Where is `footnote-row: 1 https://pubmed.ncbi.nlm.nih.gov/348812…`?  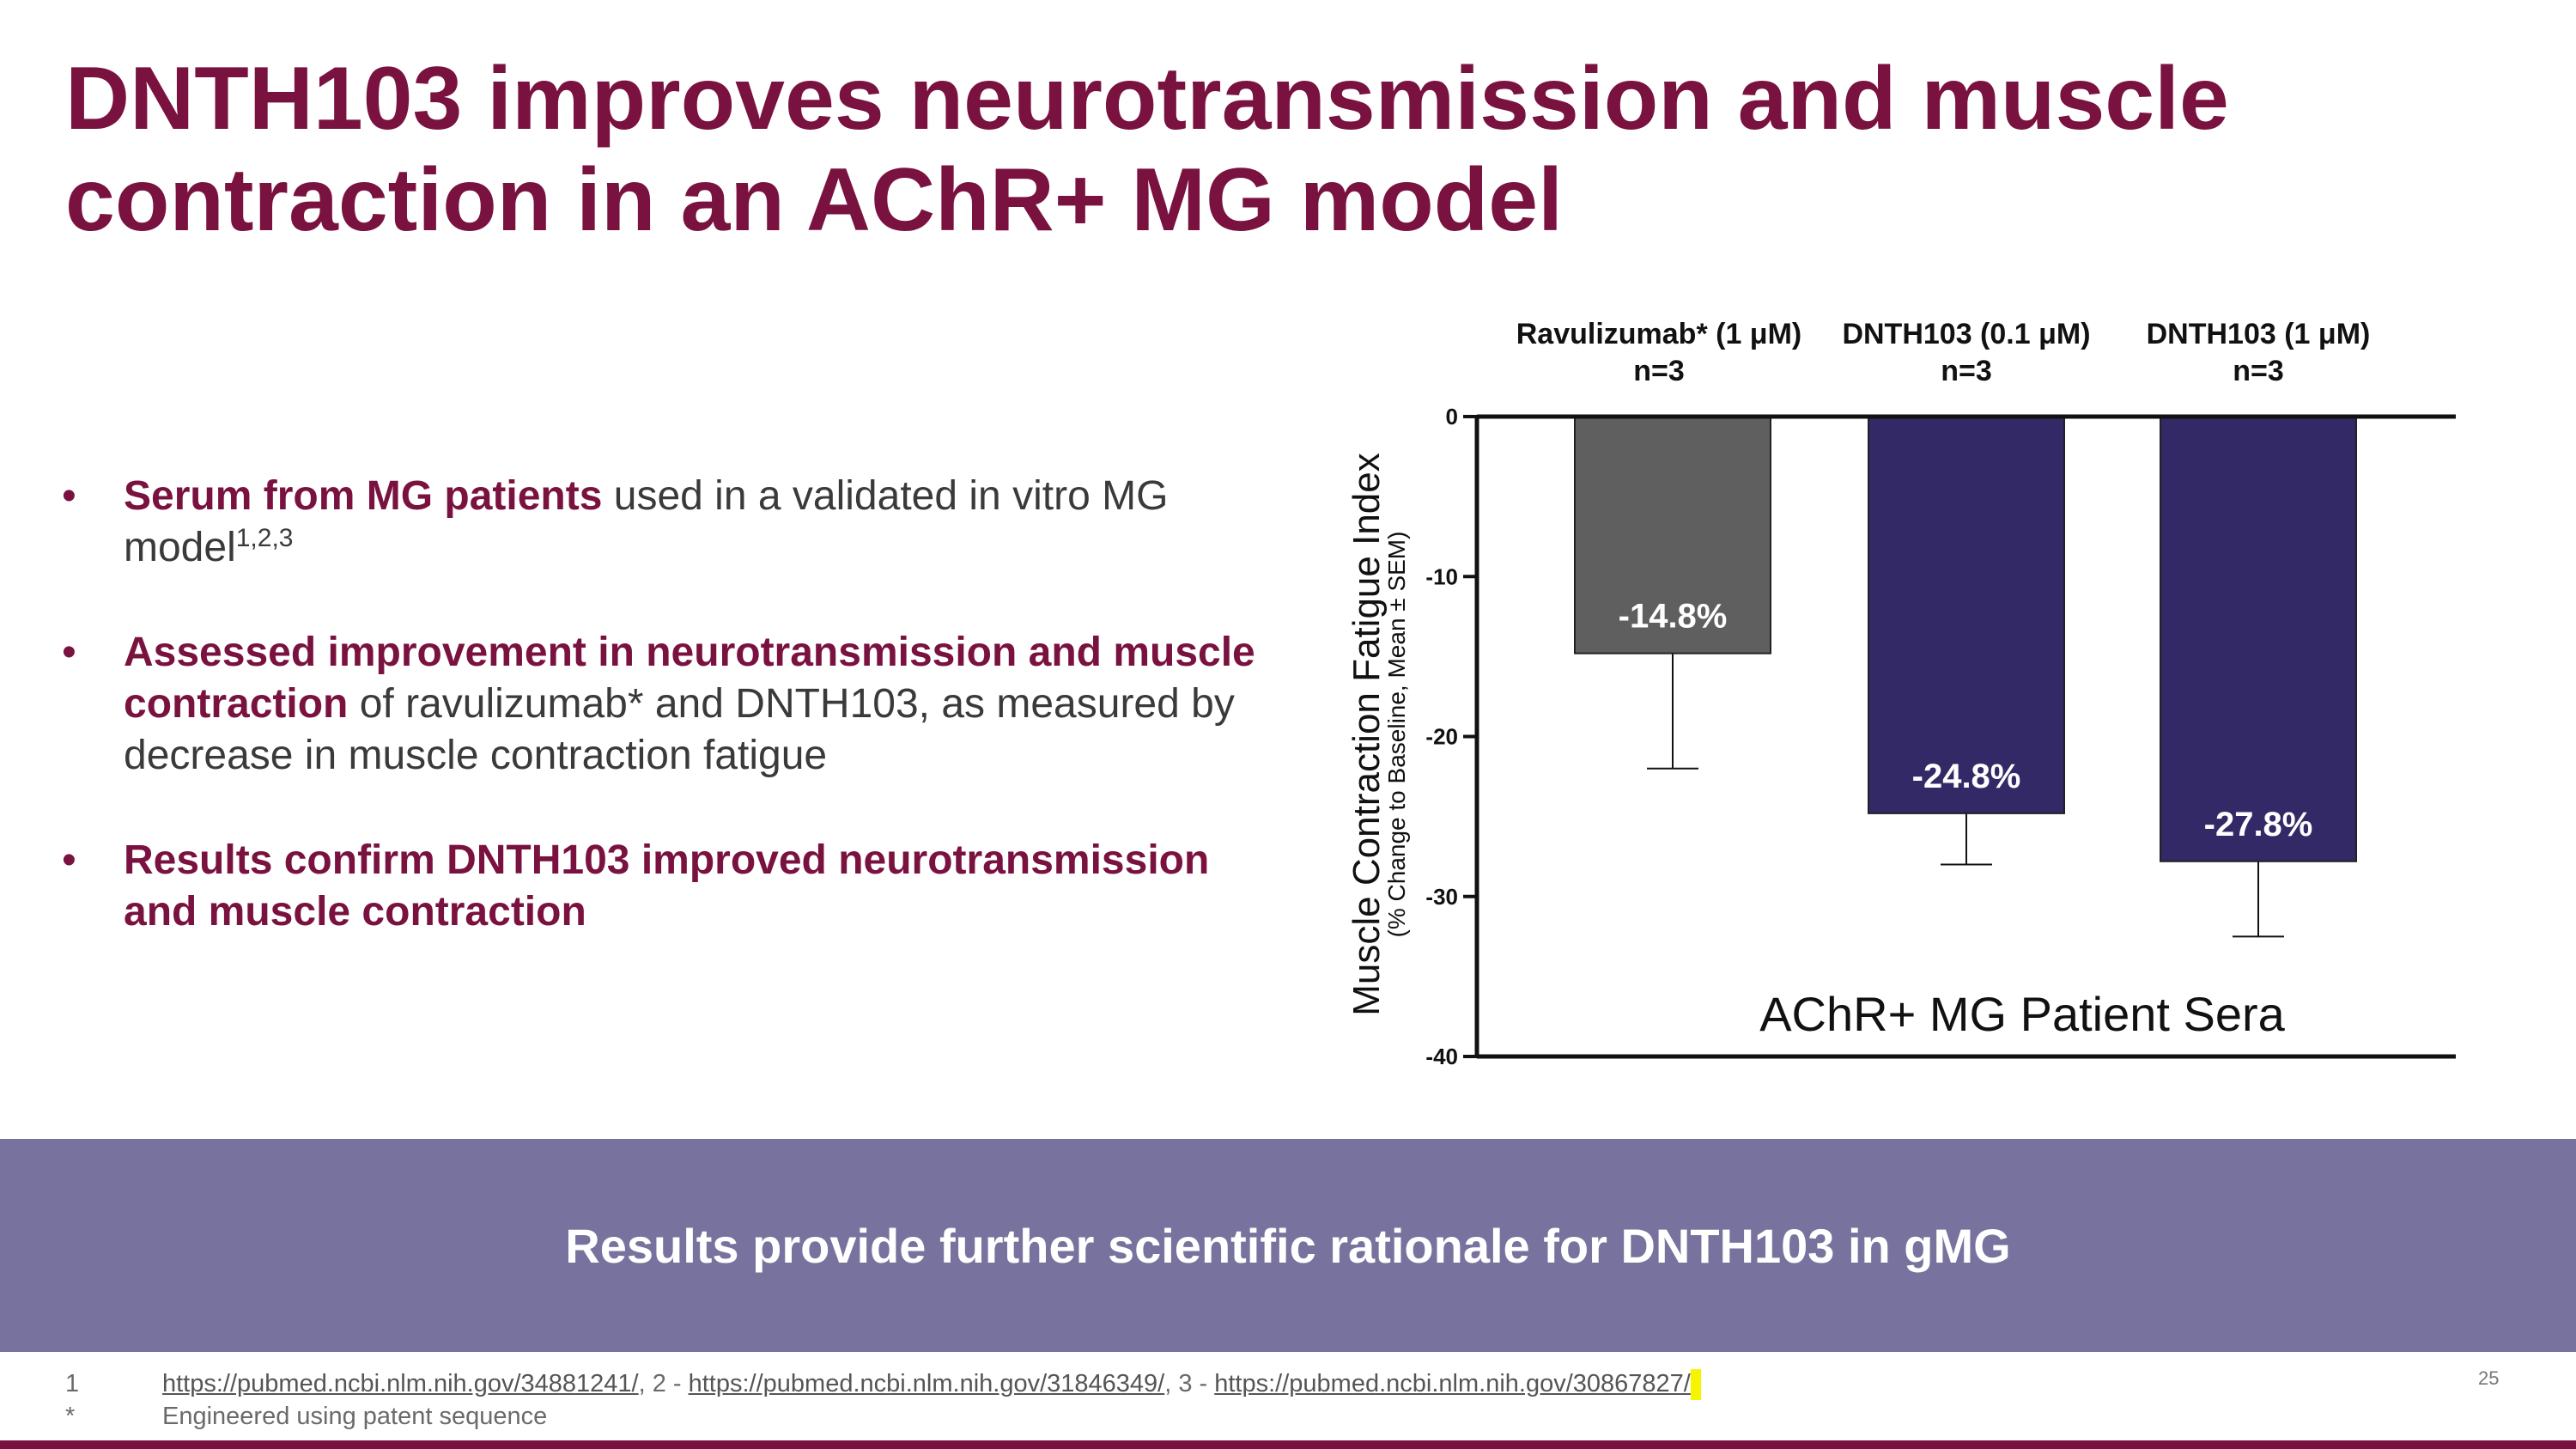
footnote-row: 1 https://pubmed.ncbi.nlm.nih.gov/348812… is located at coordinates (1224, 1384).